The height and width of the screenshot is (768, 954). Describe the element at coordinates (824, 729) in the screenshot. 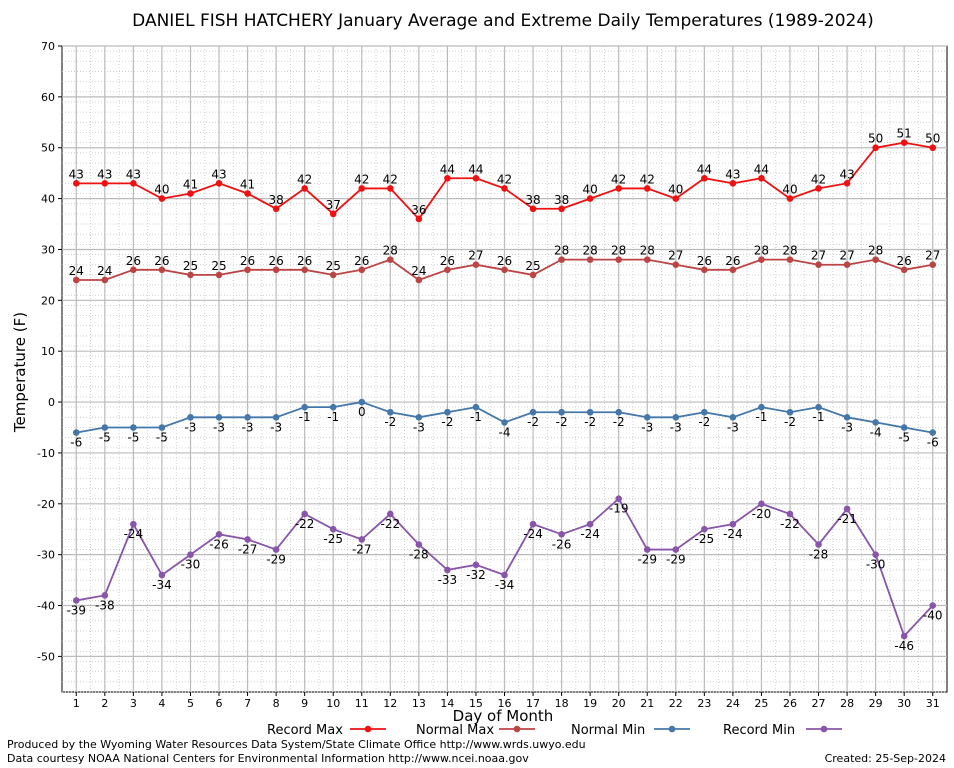

I see `legend-marker-record-min` at that location.